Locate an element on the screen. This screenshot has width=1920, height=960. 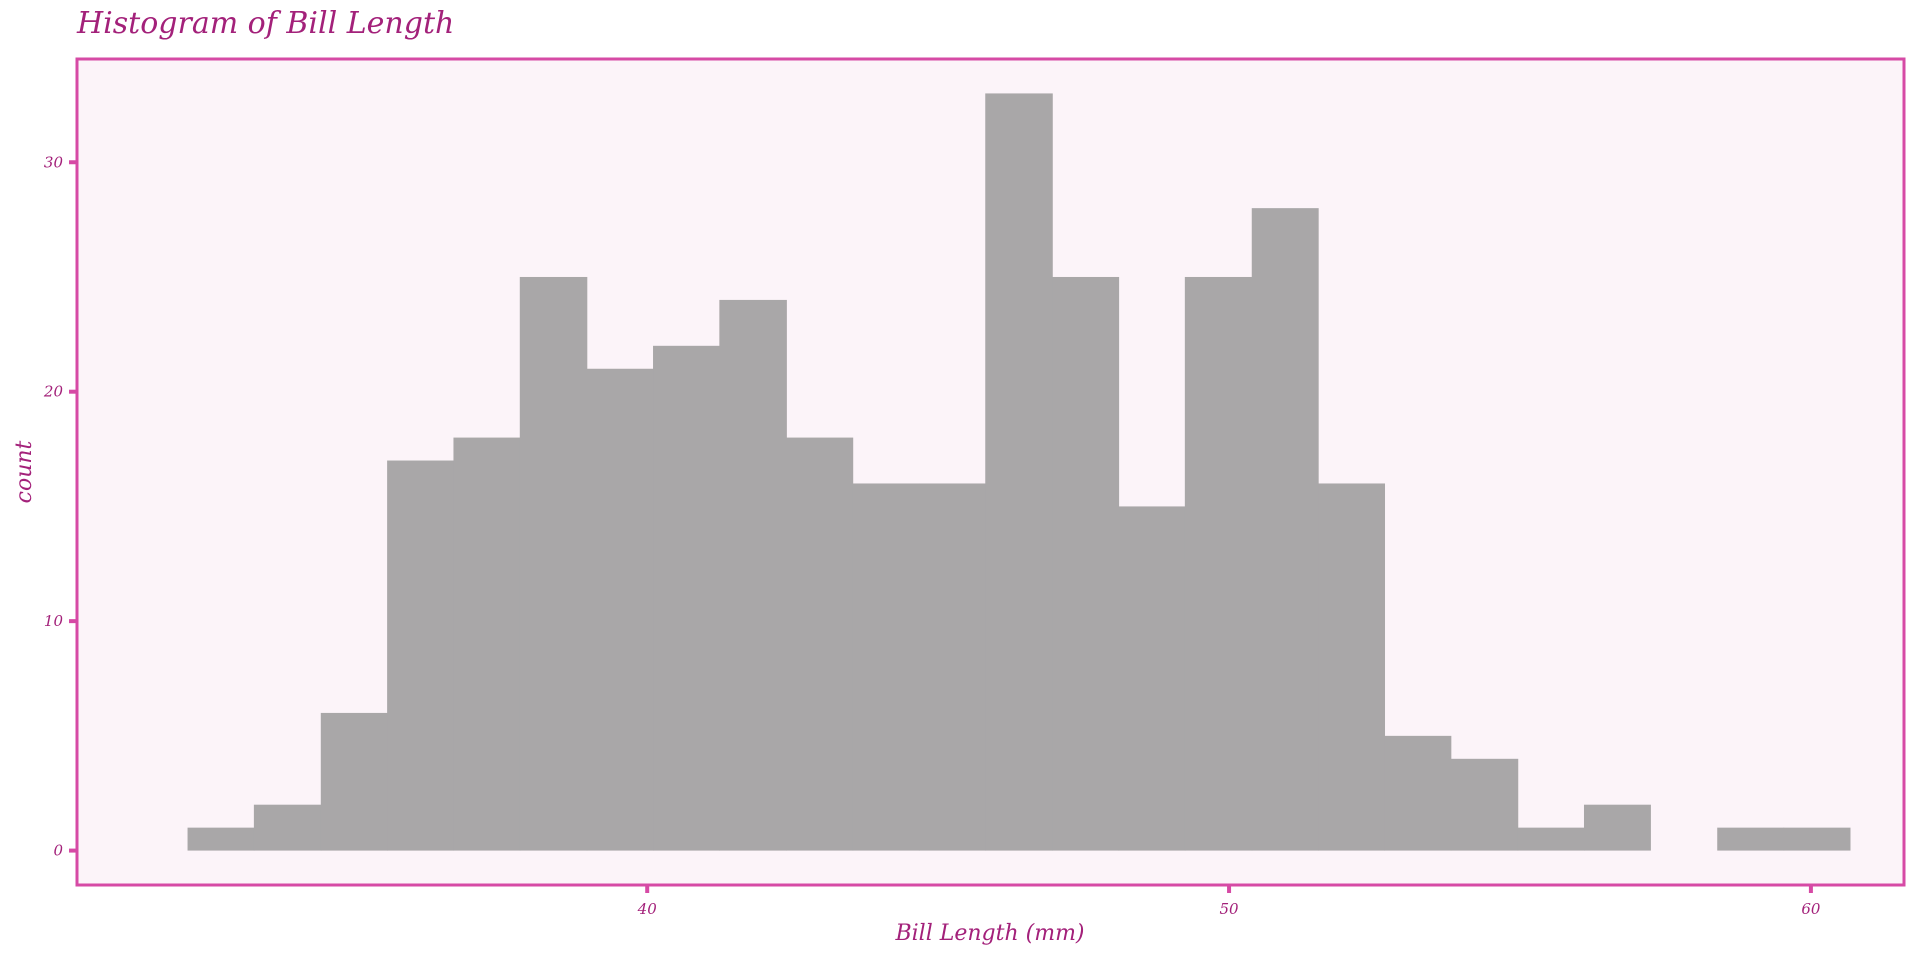
y-axis-title: count is located at coordinates (24, 471).